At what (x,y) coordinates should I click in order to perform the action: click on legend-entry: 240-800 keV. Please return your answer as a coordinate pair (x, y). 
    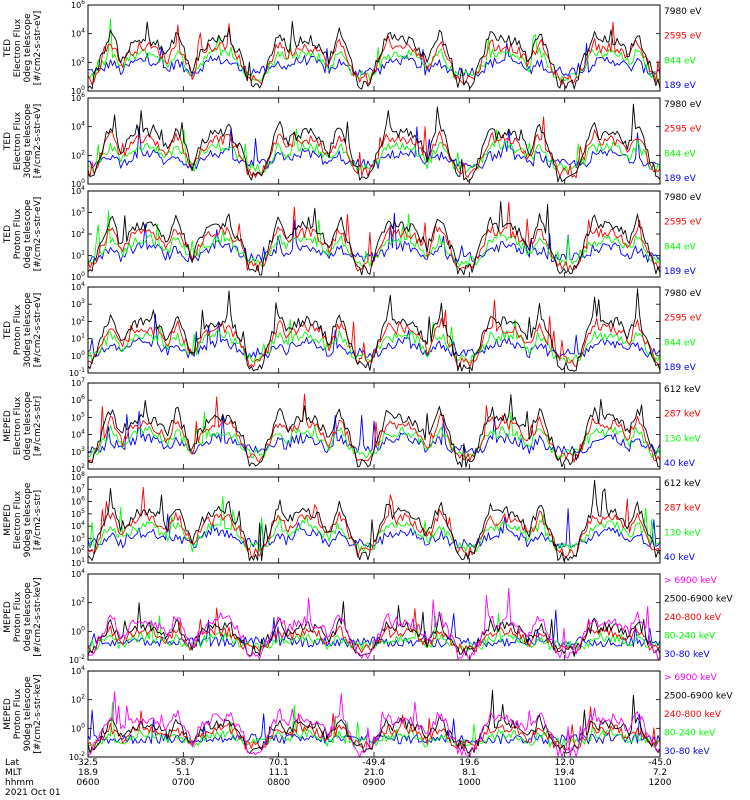
    Looking at the image, I should click on (693, 618).